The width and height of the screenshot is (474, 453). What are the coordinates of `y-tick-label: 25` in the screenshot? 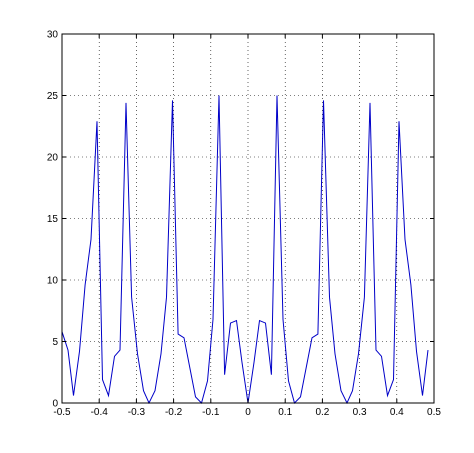 It's located at (53, 96).